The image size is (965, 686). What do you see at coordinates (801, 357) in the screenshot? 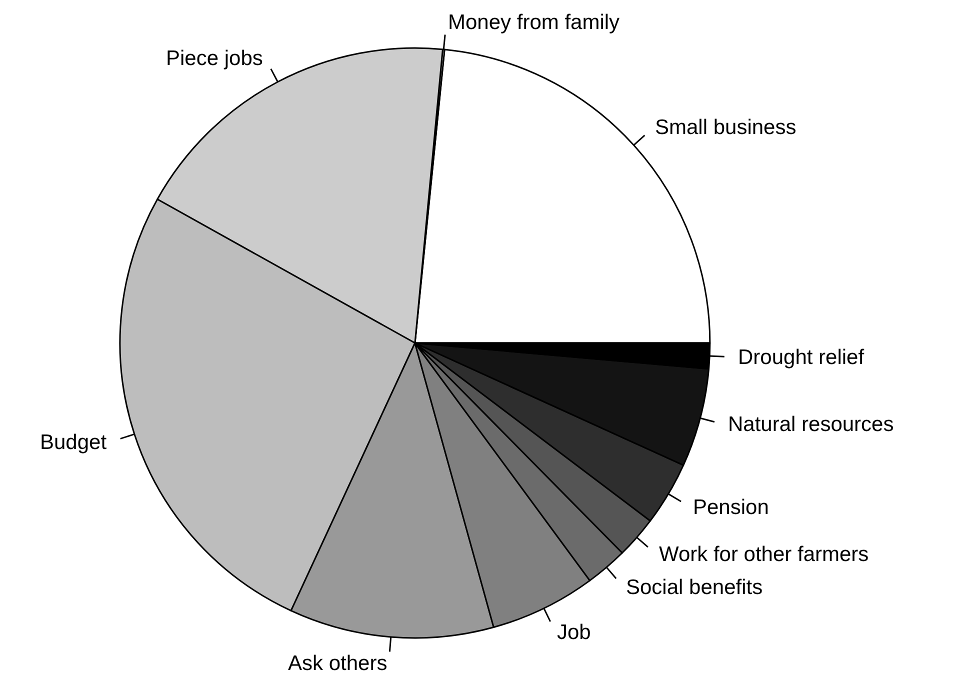
I see `slice-label: Drought relief` at bounding box center [801, 357].